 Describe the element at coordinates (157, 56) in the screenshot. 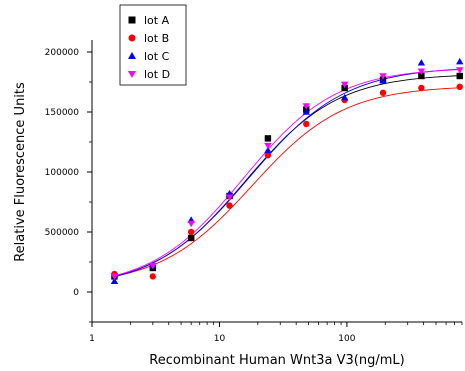

I see `legend-label: lot C` at that location.